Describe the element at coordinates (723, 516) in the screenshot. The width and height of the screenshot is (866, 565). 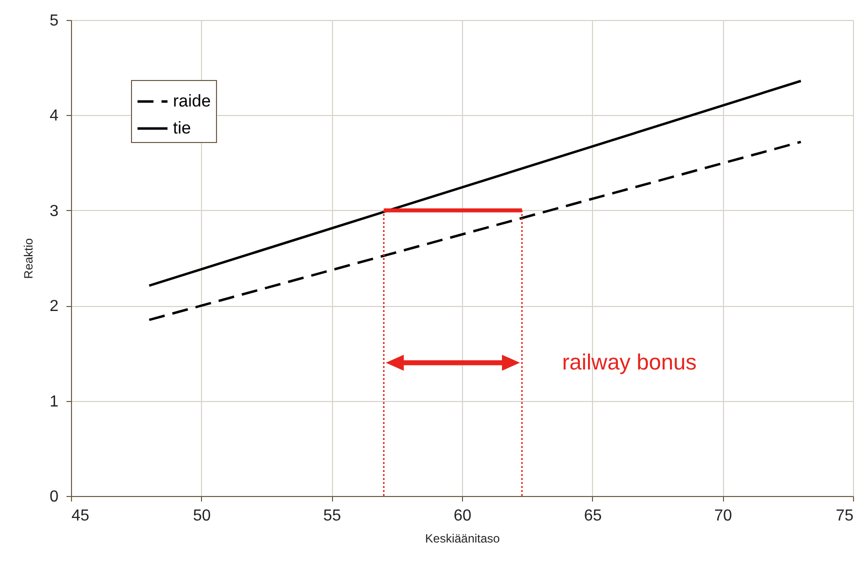
I see `x-tick-label: 70` at that location.